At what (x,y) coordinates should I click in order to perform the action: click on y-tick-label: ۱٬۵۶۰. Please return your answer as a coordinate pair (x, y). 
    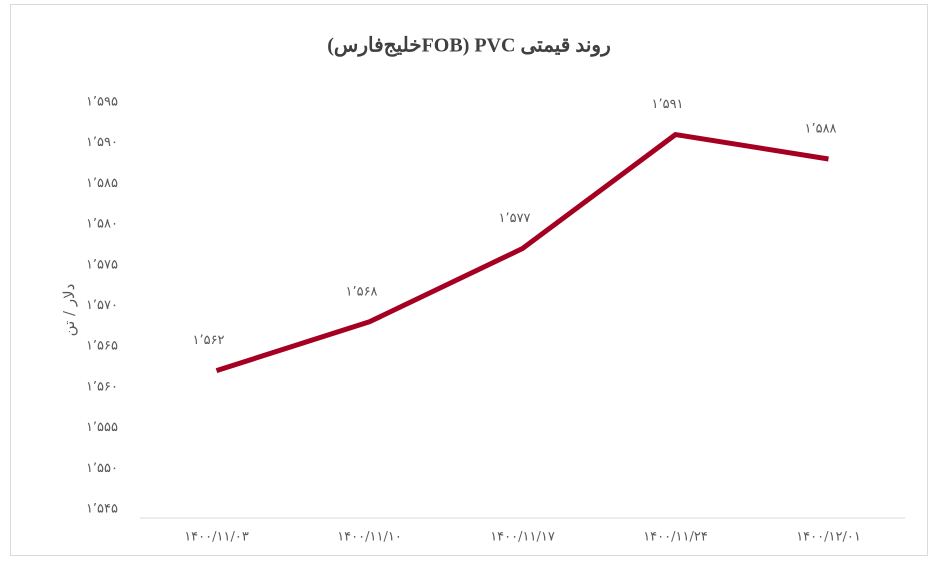
    Looking at the image, I should click on (102, 386).